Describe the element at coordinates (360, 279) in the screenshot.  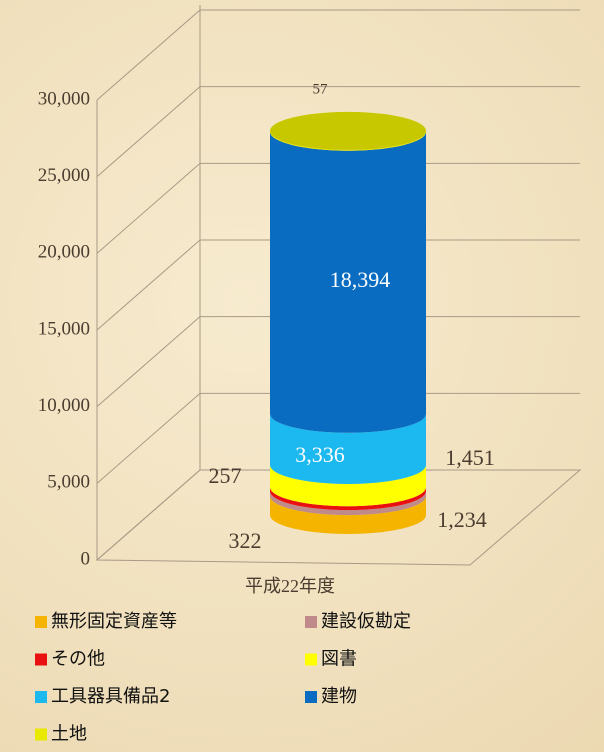
I see `data-label: 18,394` at that location.